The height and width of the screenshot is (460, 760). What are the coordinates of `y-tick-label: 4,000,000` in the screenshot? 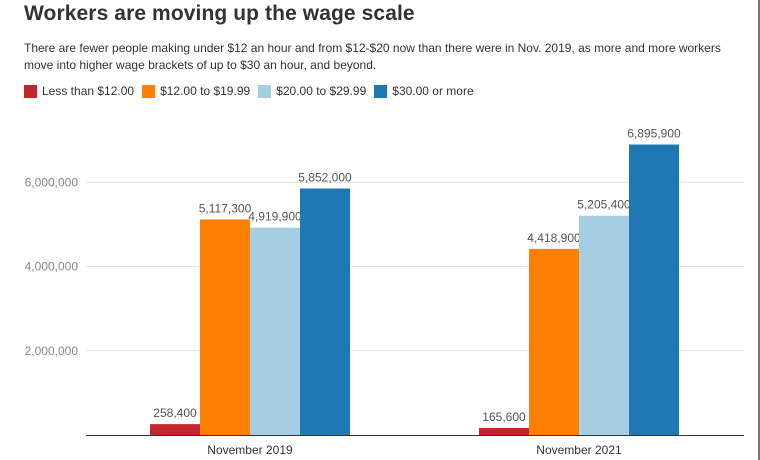 It's located at (52, 267).